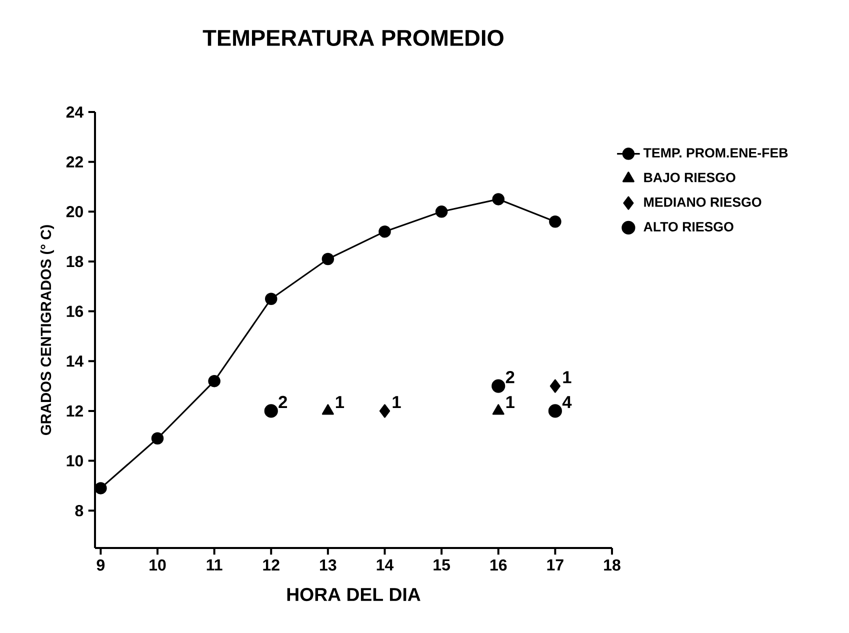 This screenshot has height=633, width=849. I want to click on y-tick-label: 20, so click(74, 212).